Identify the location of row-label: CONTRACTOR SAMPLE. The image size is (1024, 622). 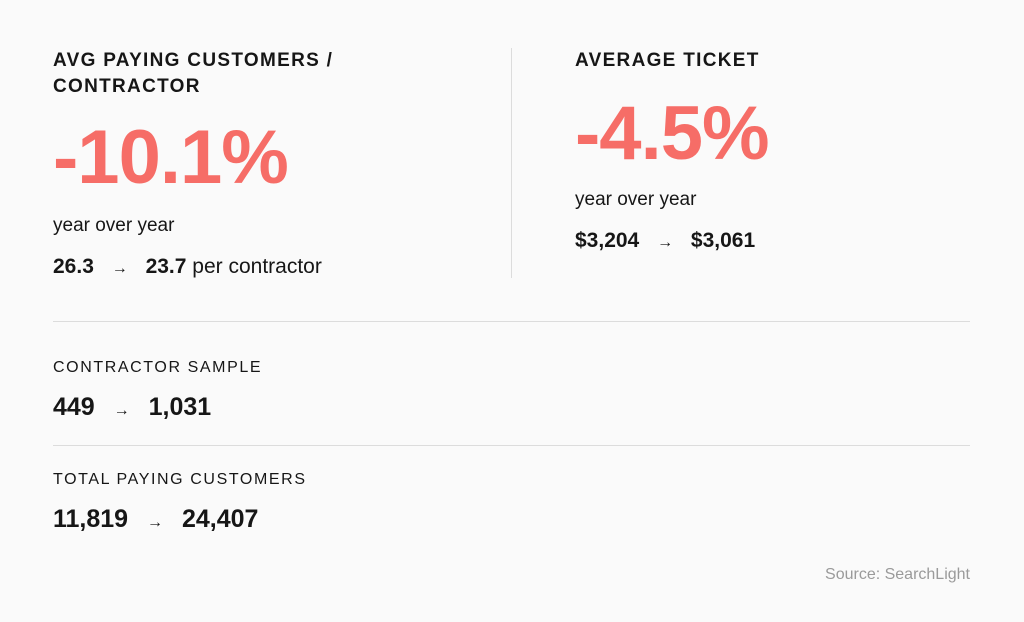
(158, 367).